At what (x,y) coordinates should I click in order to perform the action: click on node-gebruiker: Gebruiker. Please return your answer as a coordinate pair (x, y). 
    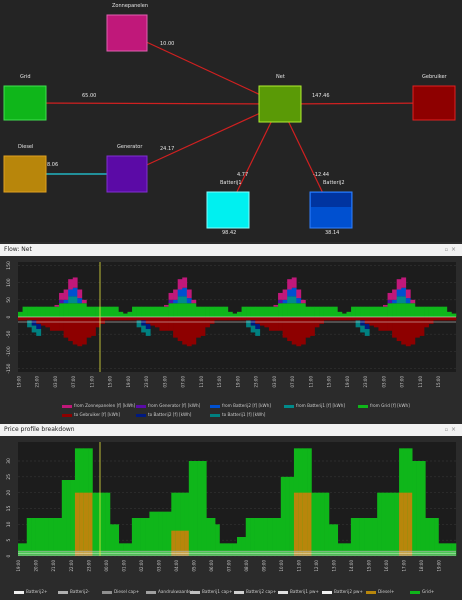
    Looking at the image, I should click on (434, 97).